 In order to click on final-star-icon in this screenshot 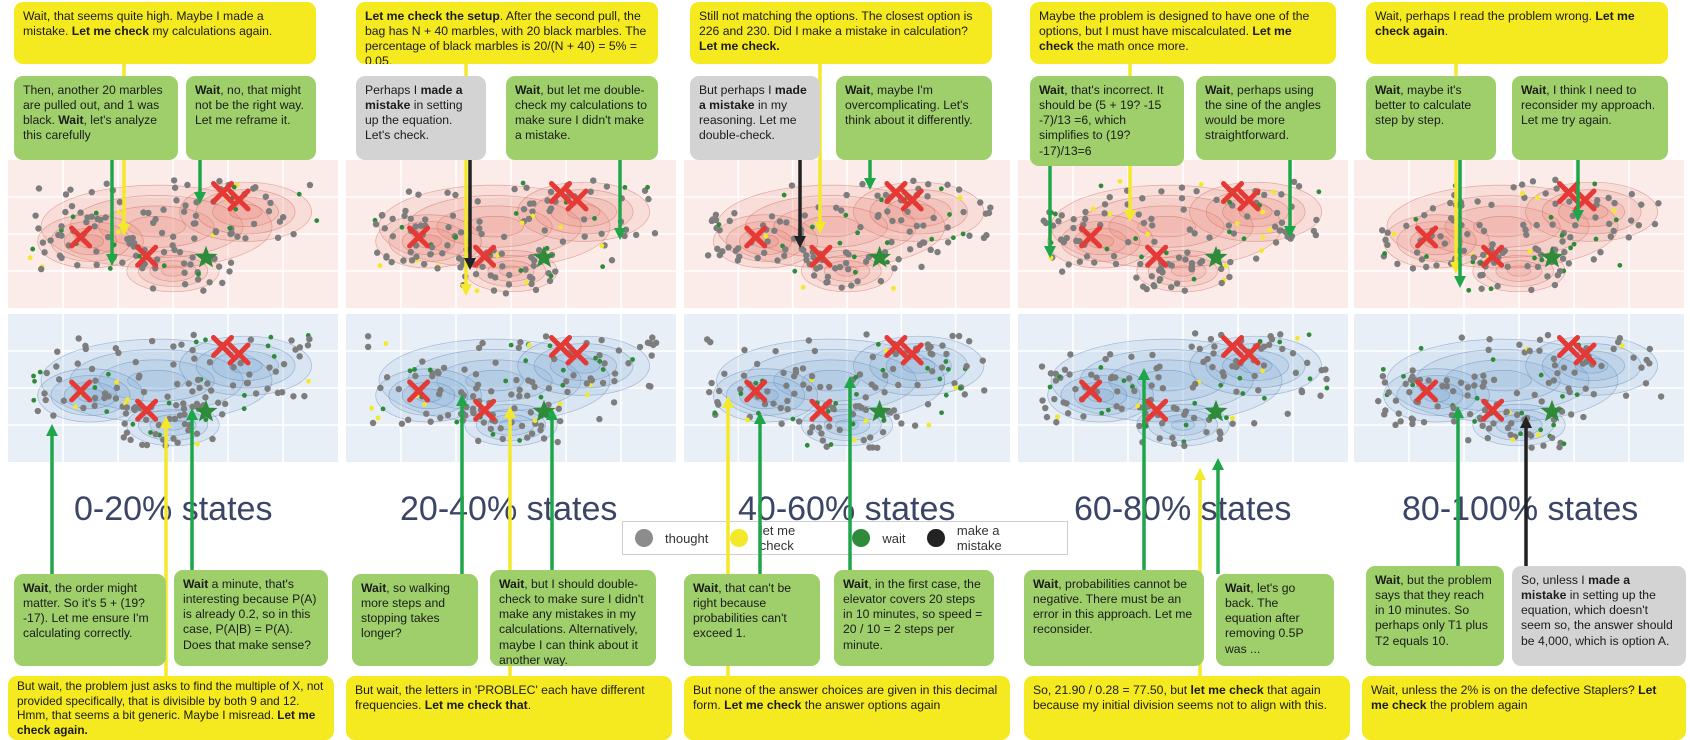, I will do `click(206, 410)`.